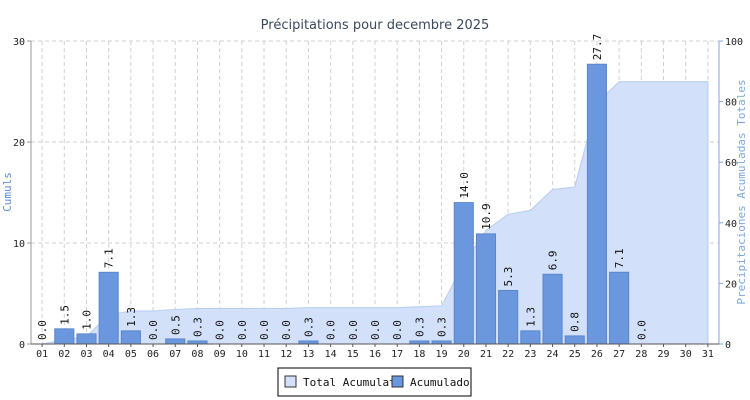 The width and height of the screenshot is (750, 400). What do you see at coordinates (442, 354) in the screenshot?
I see `x-tick-label-19: 19` at bounding box center [442, 354].